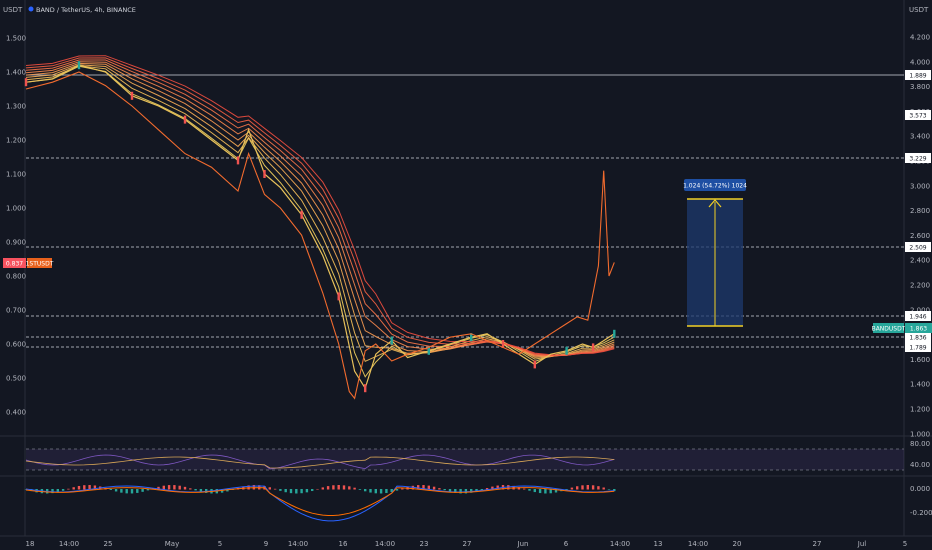  Describe the element at coordinates (917, 116) in the screenshot. I see `level-tag: 3.573` at that location.